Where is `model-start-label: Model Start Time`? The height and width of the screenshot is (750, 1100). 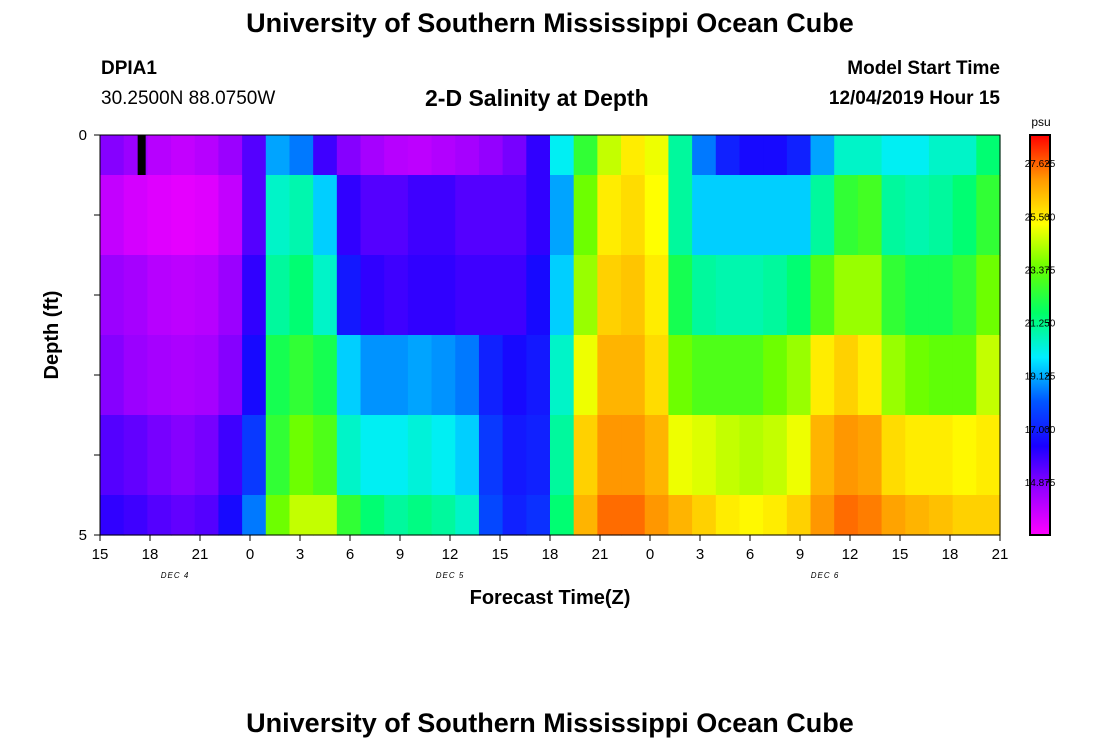
model-start-label: Model Start Time is located at coordinates (923, 68).